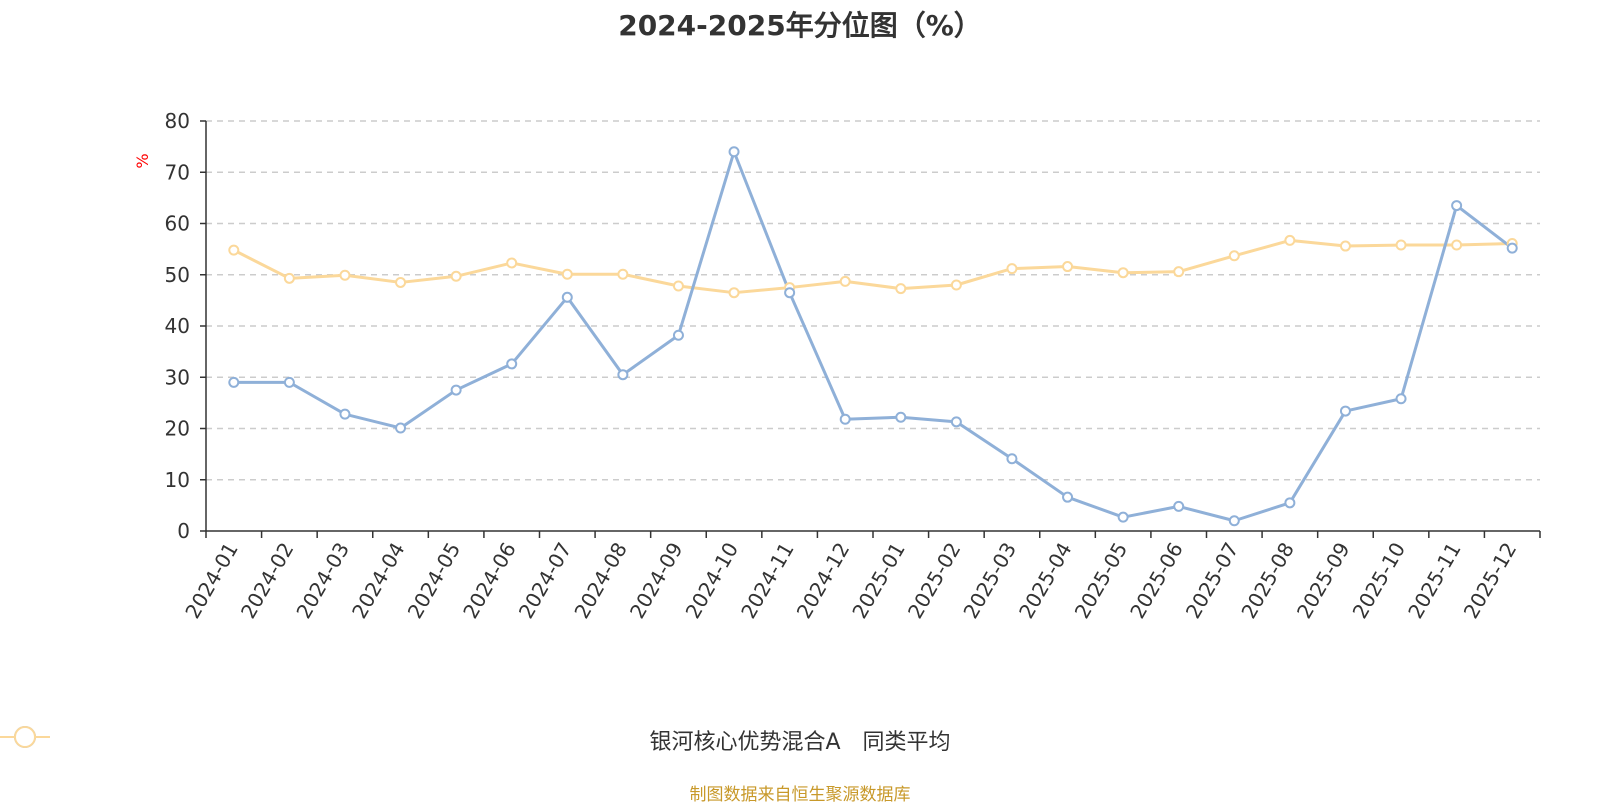  I want to click on x-tick-label: 2024-03, so click(322, 580).